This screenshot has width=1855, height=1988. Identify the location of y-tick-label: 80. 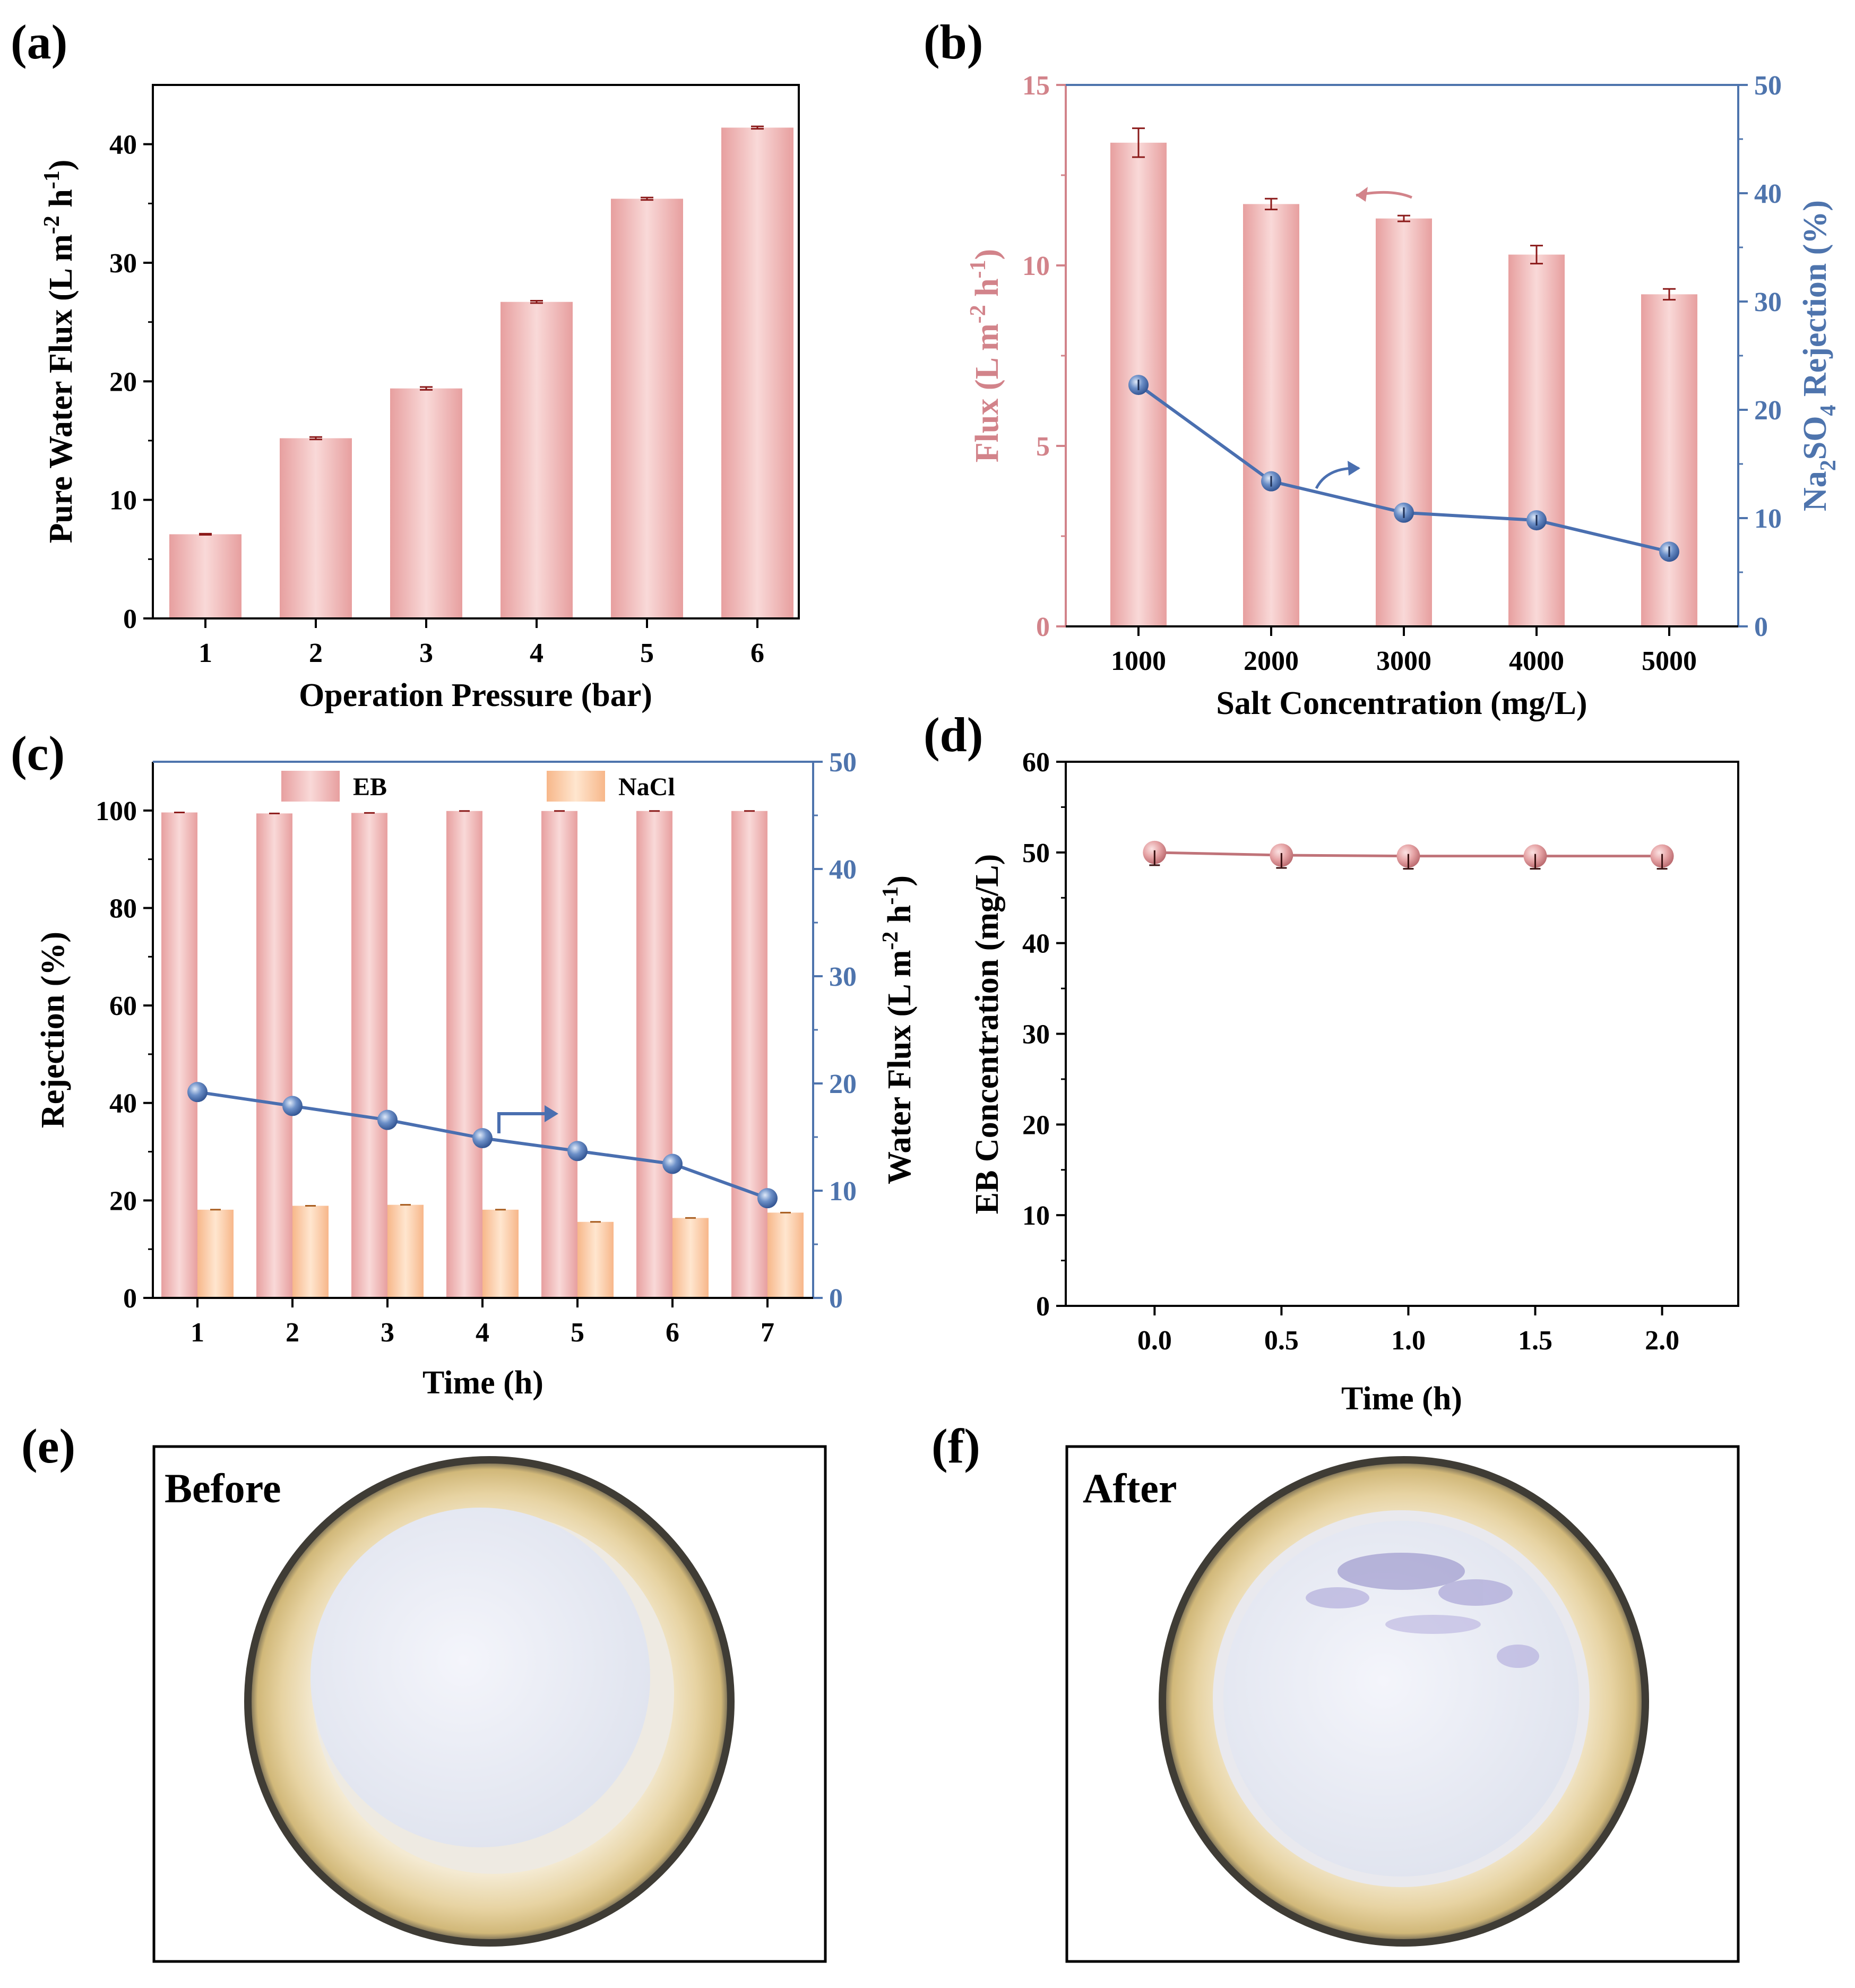
(123, 909).